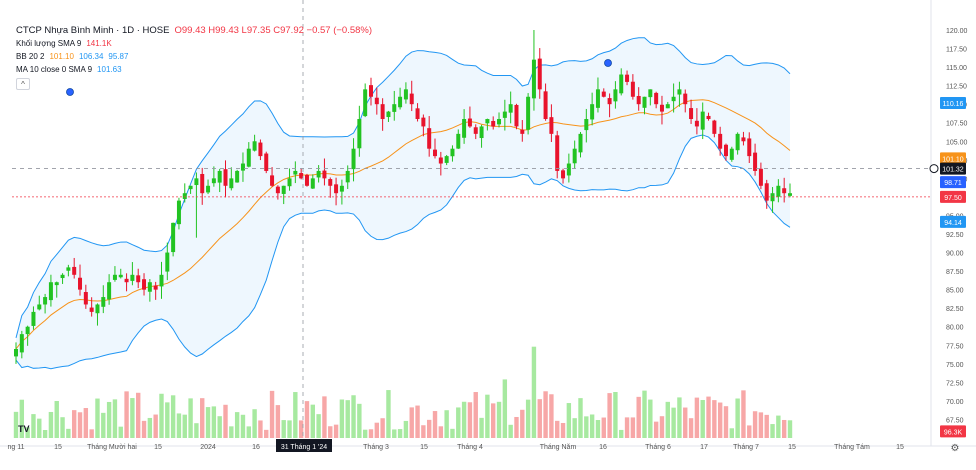  What do you see at coordinates (61, 56) in the screenshot?
I see `bb-mid-value: 101.10` at bounding box center [61, 56].